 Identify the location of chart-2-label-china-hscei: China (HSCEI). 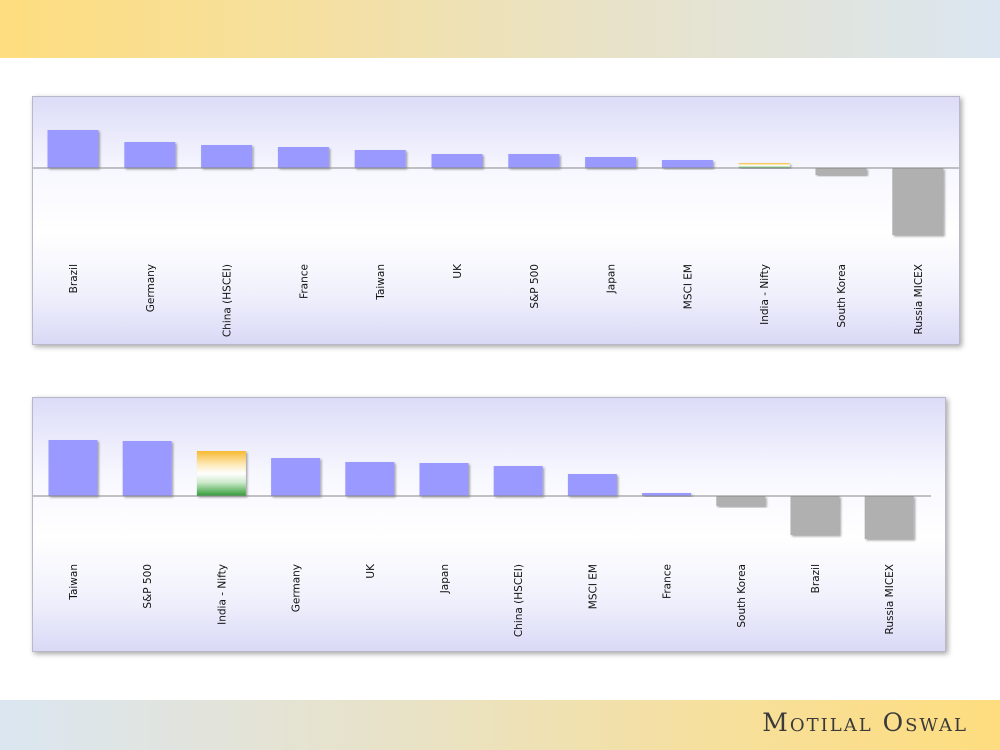
(519, 600).